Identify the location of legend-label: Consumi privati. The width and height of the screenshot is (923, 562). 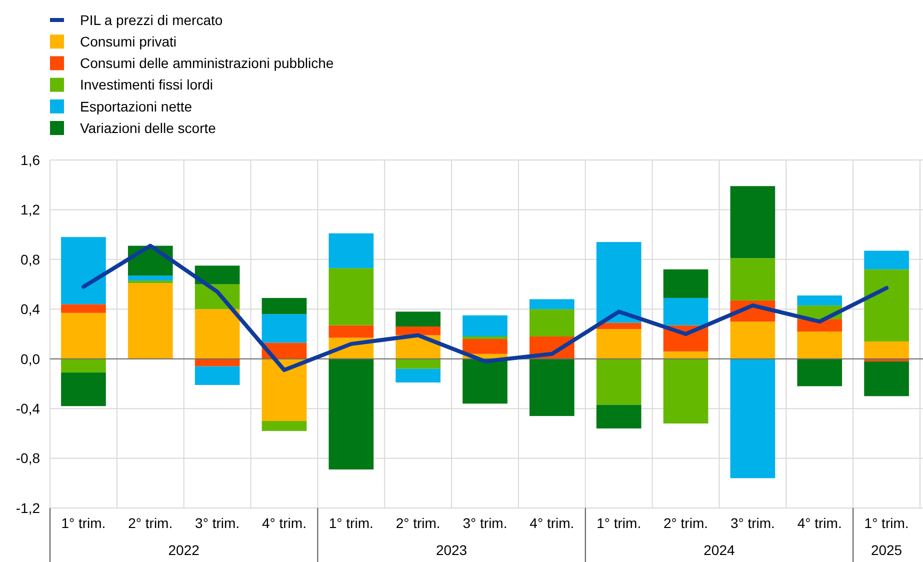
(128, 42).